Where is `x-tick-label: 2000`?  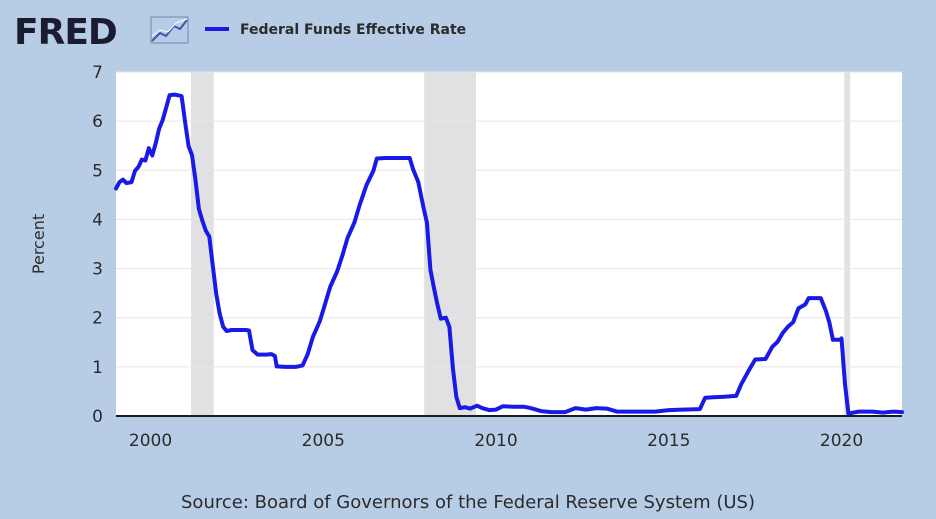
x-tick-label: 2000 is located at coordinates (150, 441).